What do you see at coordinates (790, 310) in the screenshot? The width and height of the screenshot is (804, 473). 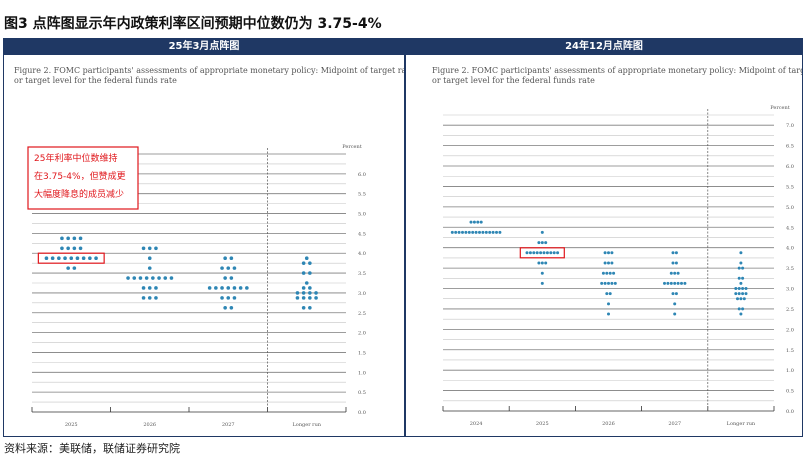 I see `y-tick-label: 2.5` at bounding box center [790, 310].